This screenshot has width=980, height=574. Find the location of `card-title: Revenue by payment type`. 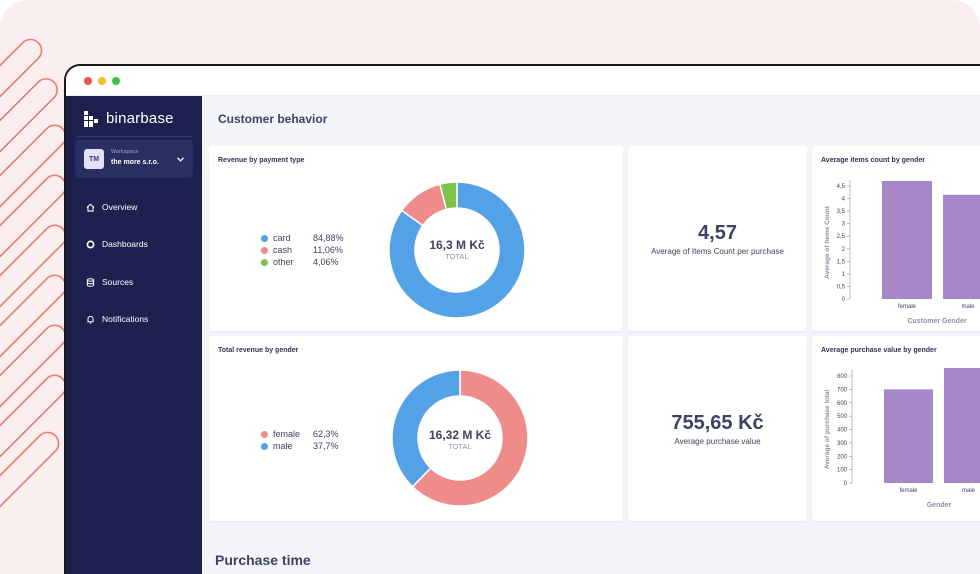

card-title: Revenue by payment type is located at coordinates (261, 160).